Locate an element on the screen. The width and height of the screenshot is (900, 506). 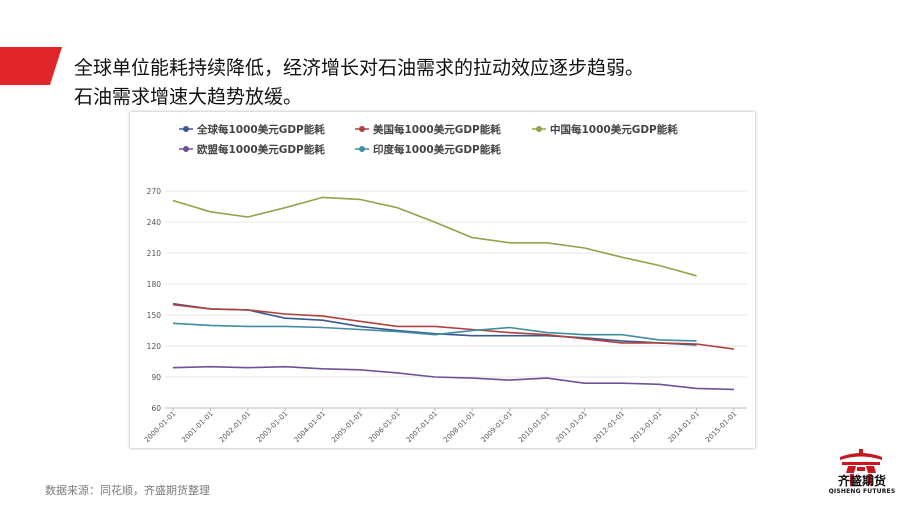
y-tick-label: 120 is located at coordinates (154, 346).